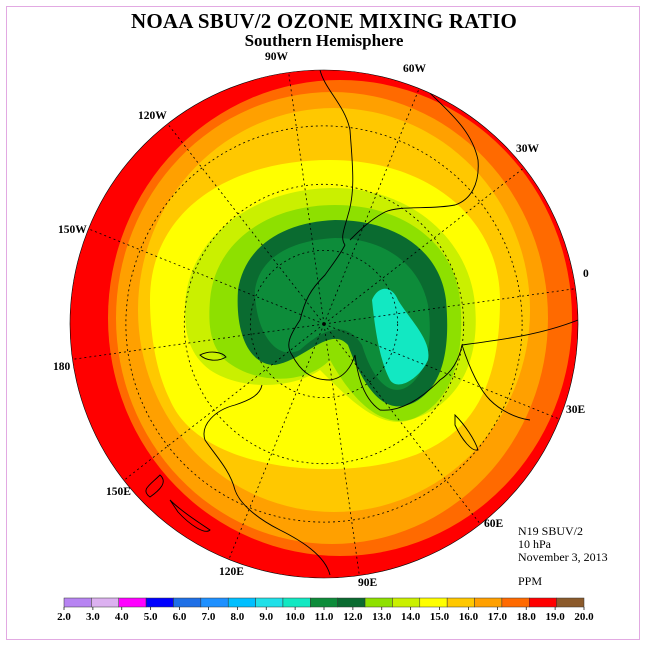  I want to click on colorbar-tick-label: 2.0, so click(64, 617).